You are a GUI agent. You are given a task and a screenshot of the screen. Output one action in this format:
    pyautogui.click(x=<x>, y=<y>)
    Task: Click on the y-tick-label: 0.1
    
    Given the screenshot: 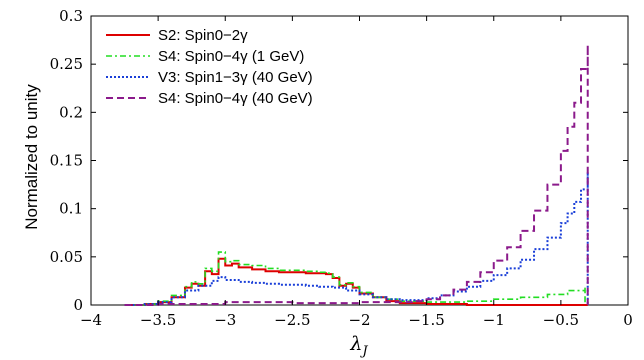 What is the action you would take?
    pyautogui.click(x=71, y=209)
    